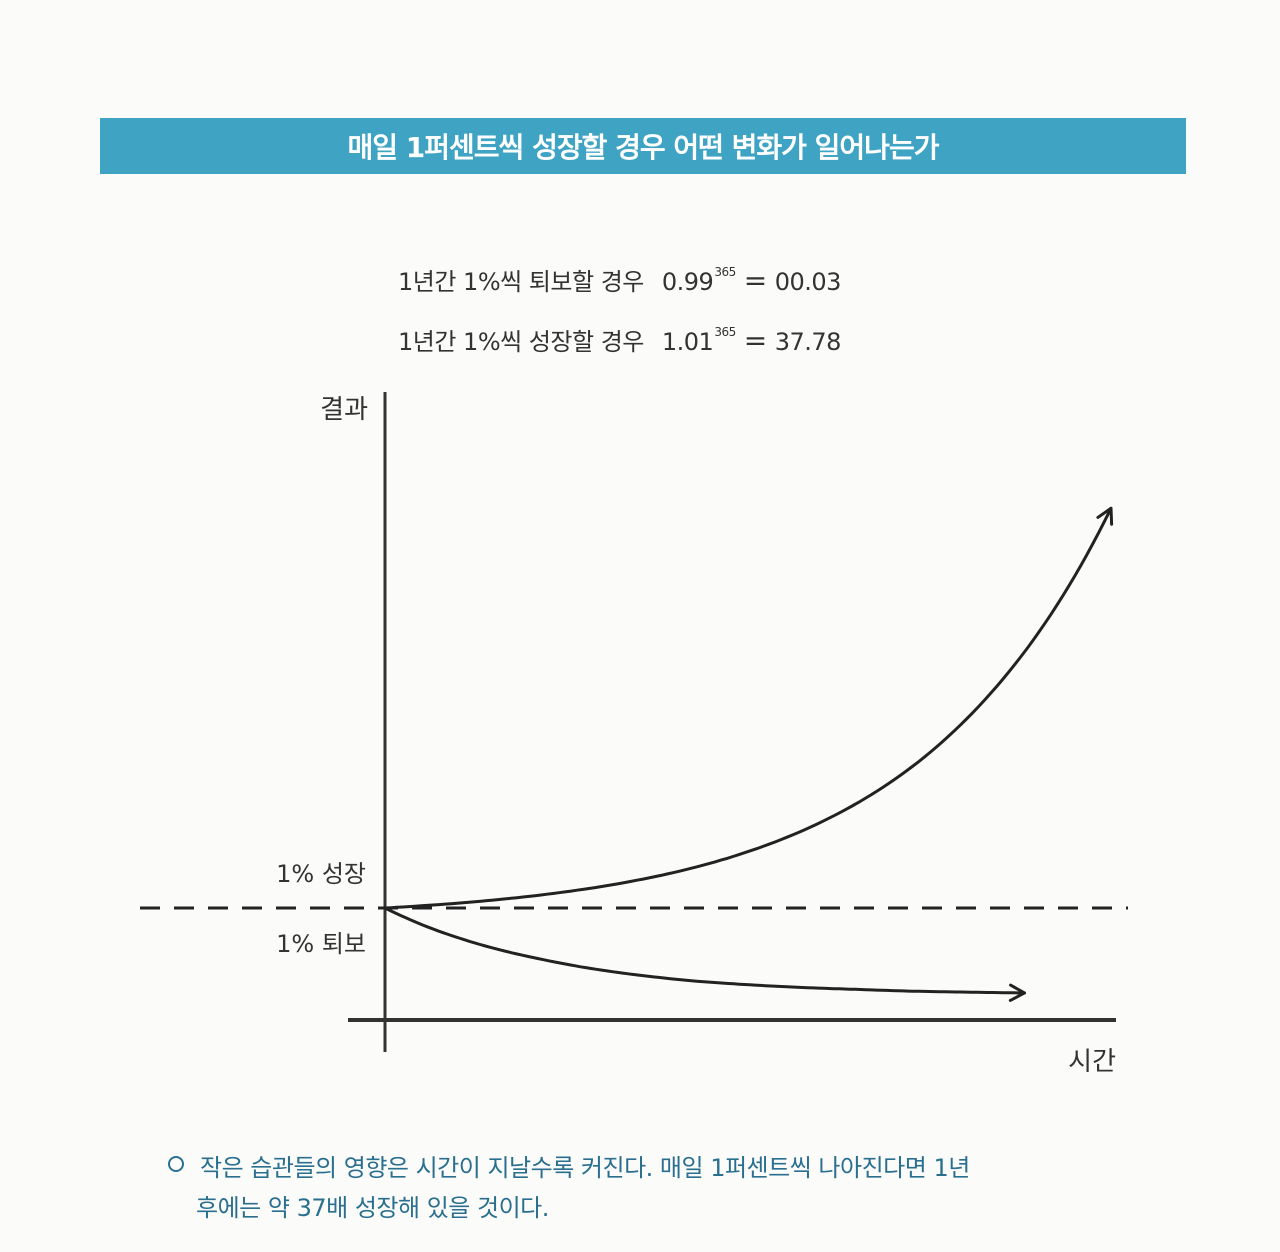 Image resolution: width=1280 pixels, height=1252 pixels. I want to click on formula-decline-exponent: 365, so click(725, 272).